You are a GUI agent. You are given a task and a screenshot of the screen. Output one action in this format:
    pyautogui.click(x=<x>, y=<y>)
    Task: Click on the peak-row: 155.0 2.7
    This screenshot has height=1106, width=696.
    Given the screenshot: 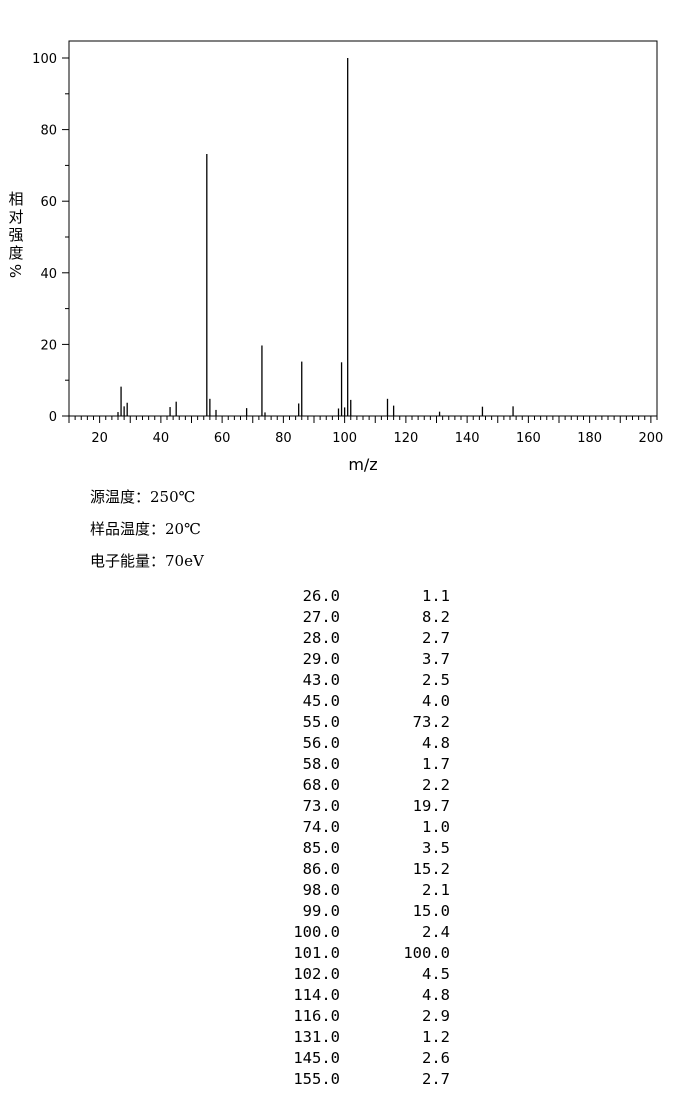 What is the action you would take?
    pyautogui.click(x=350, y=1079)
    